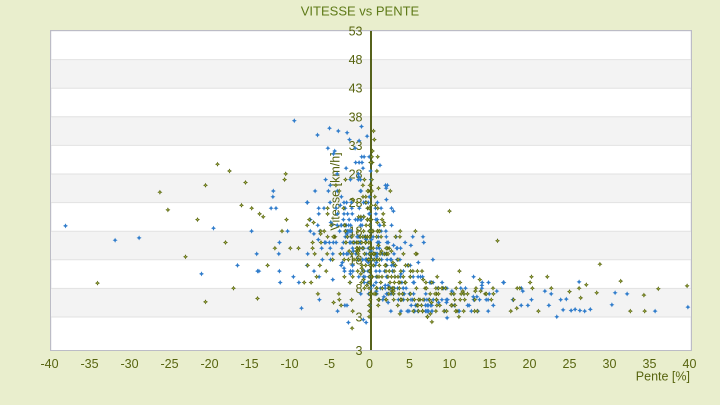 This screenshot has height=405, width=720. I want to click on svg-text: 25, so click(570, 364).